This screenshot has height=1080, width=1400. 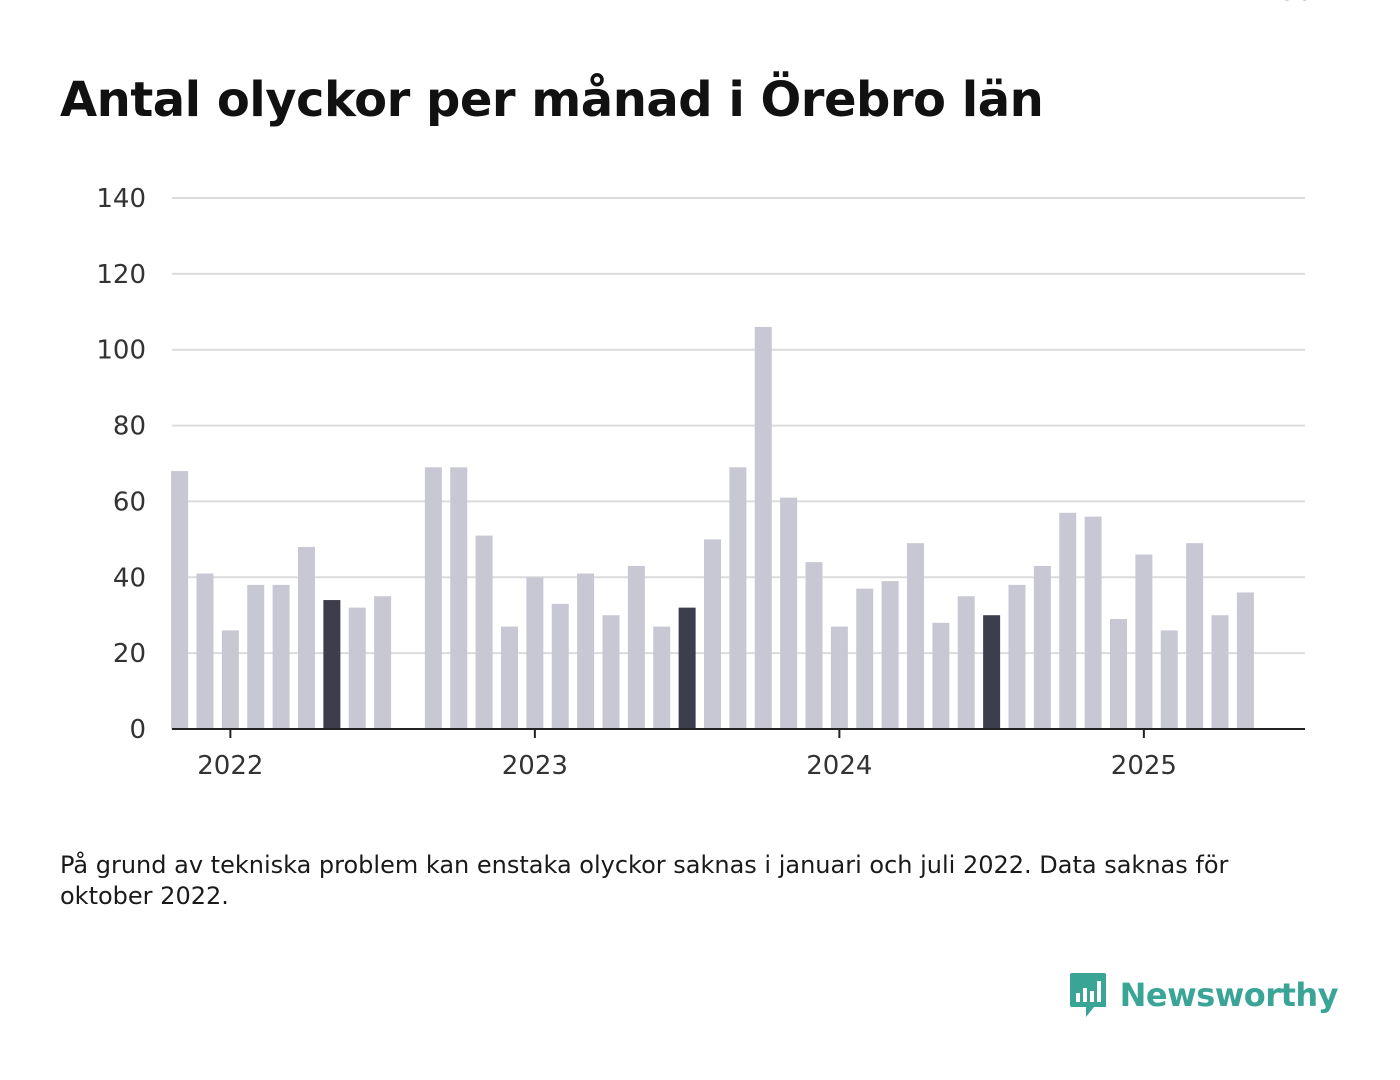 What do you see at coordinates (552, 100) in the screenshot?
I see `chart-title: Antal olyckor per månad i Örebro län` at bounding box center [552, 100].